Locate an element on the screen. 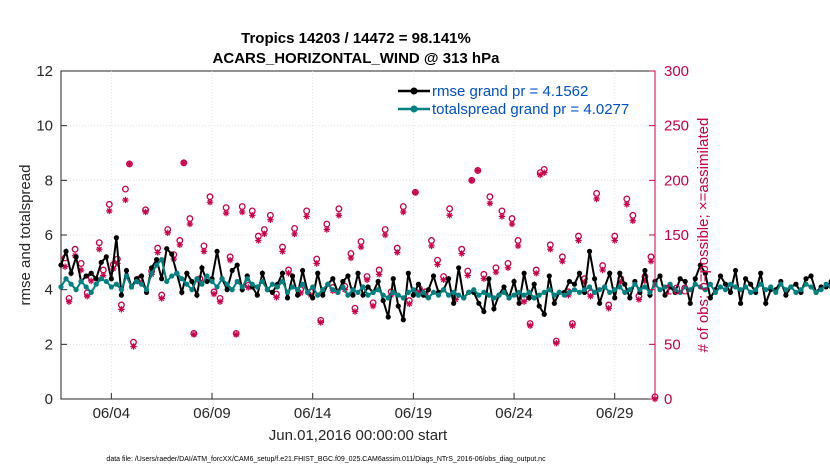 Image resolution: width=830 pixels, height=470 pixels. x-tick-label: 06/19 is located at coordinates (414, 413).